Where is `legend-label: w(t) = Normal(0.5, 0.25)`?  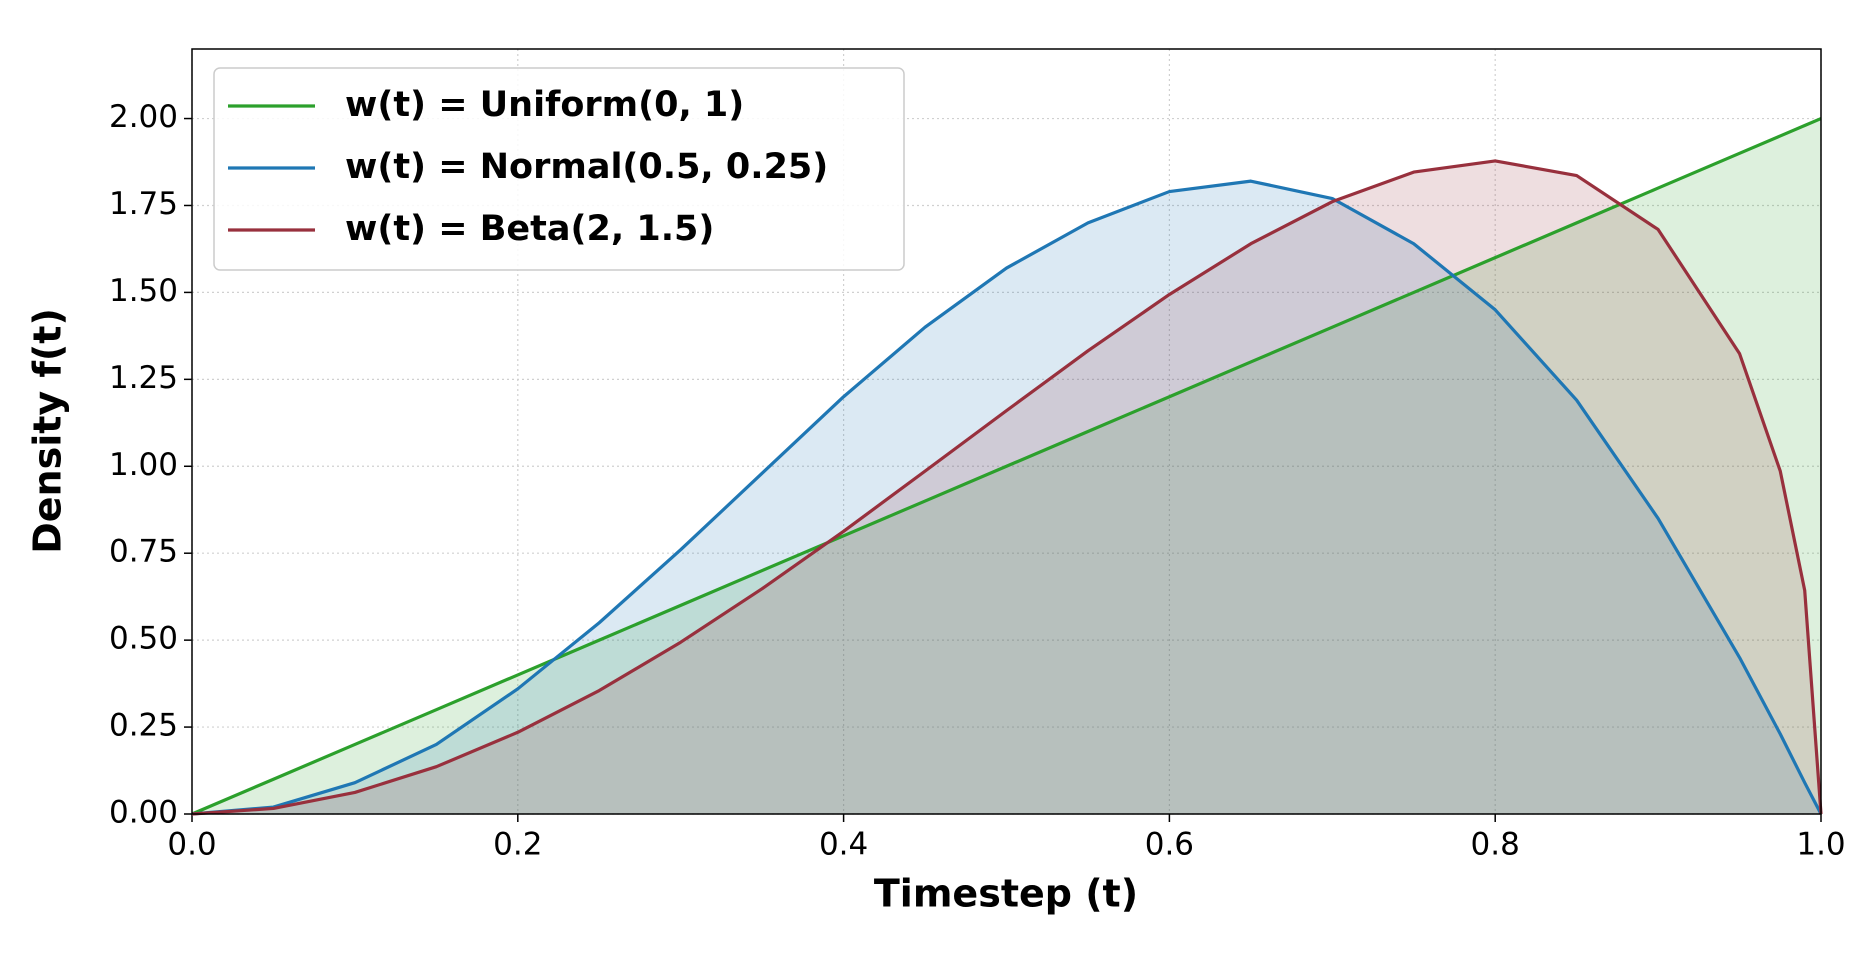 legend-label: w(t) = Normal(0.5, 0.25) is located at coordinates (586, 167).